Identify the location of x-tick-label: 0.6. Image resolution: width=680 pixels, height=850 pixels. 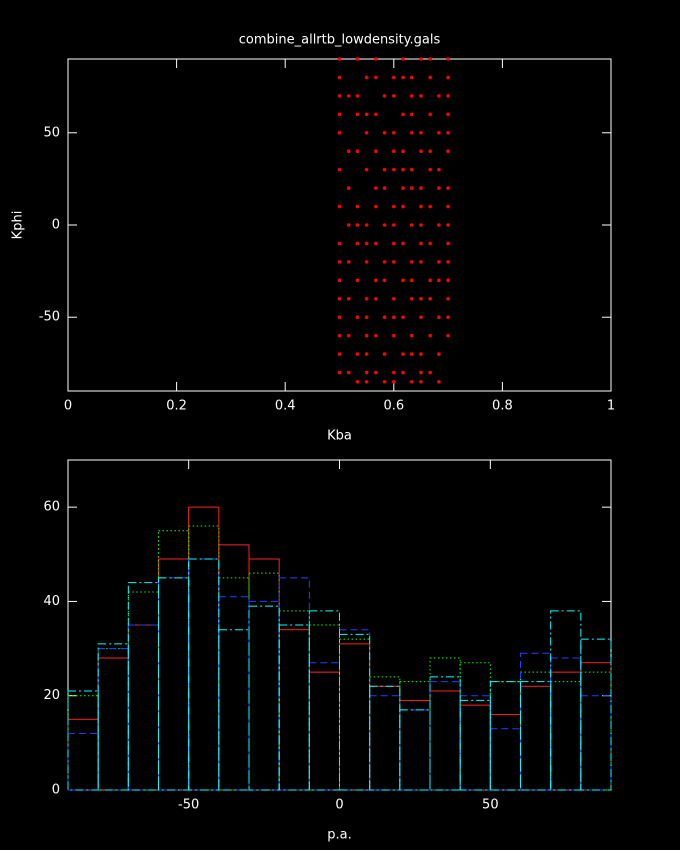
(393, 406).